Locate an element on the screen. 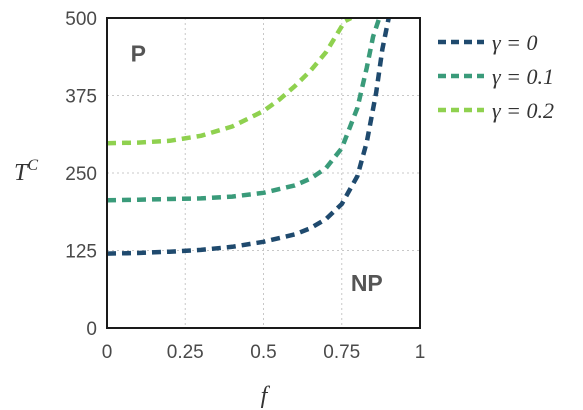  y-axis-label: TC is located at coordinates (26, 171).